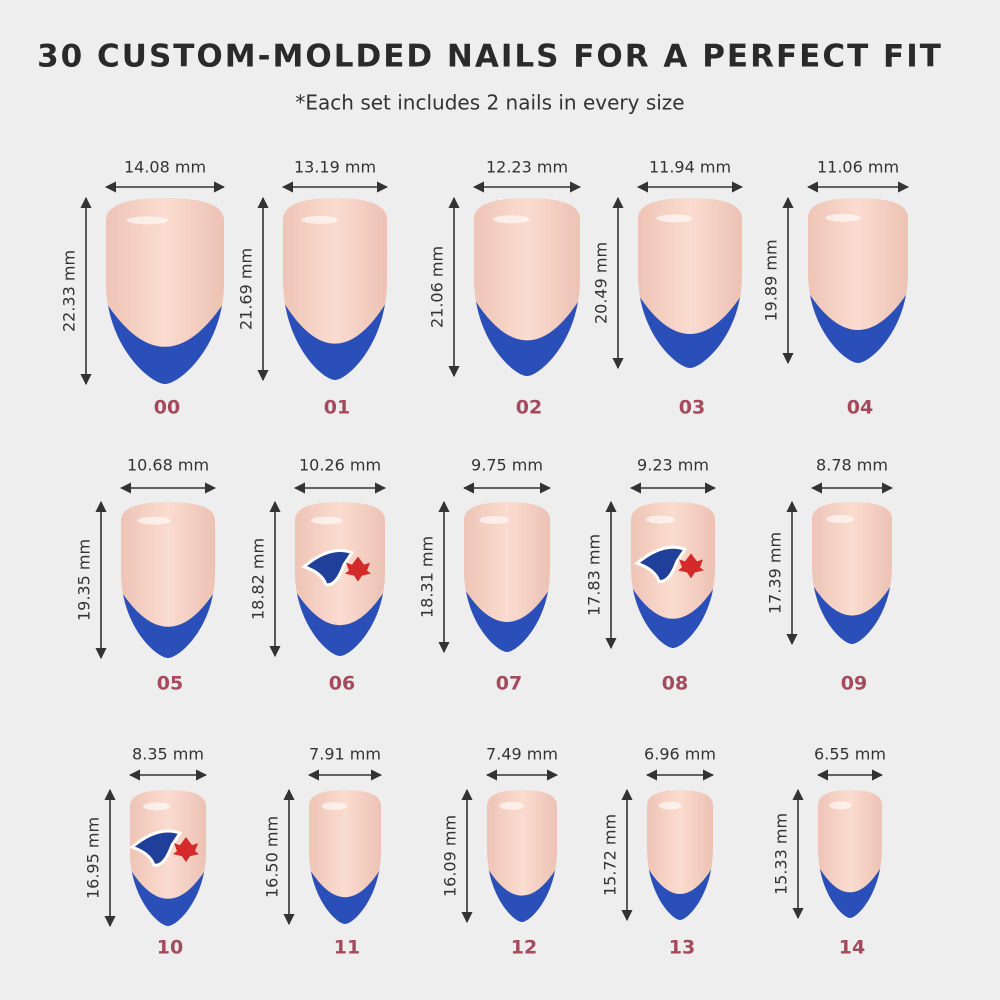 The height and width of the screenshot is (1000, 1000). Describe the element at coordinates (852, 465) in the screenshot. I see `width-label: 8.78 mm` at that location.